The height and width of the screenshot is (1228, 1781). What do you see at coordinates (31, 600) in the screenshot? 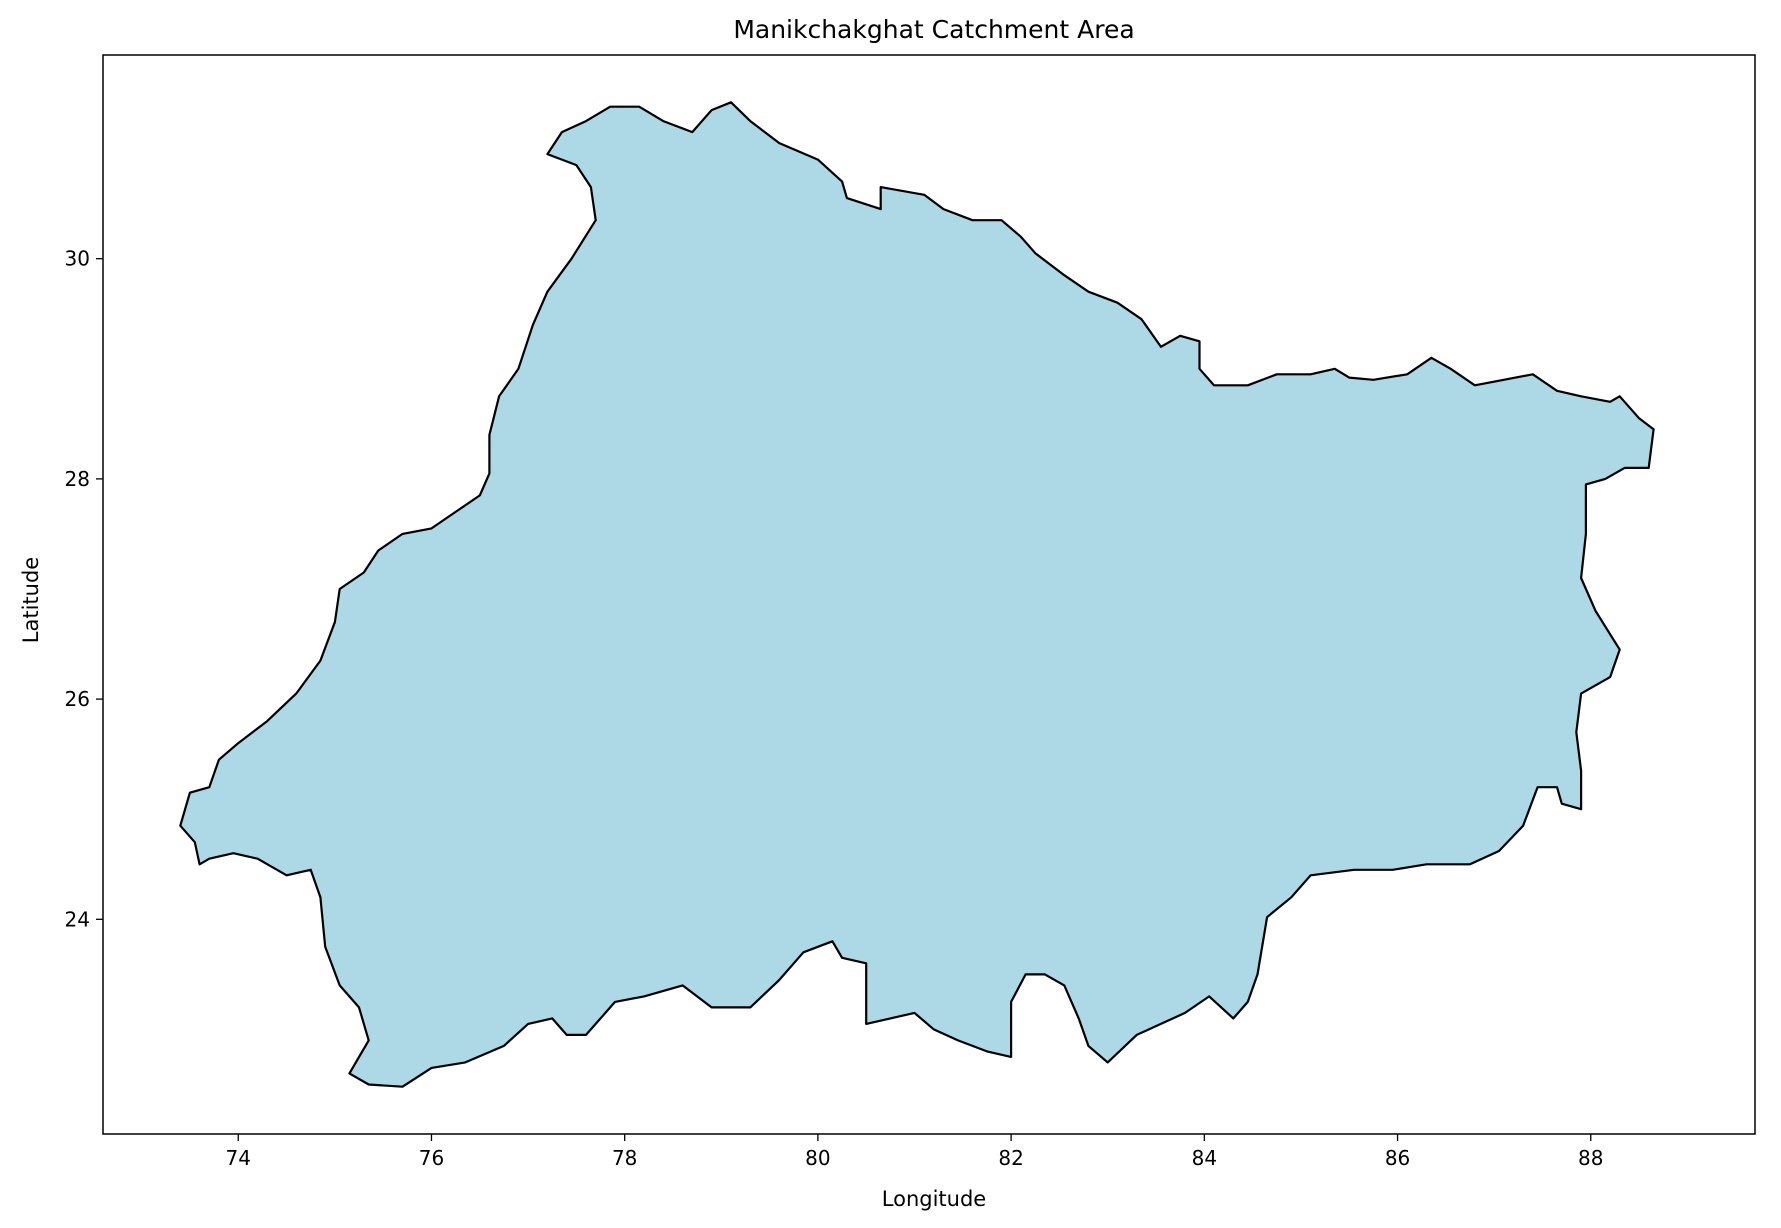
I see `y-axis-label: Latitude` at bounding box center [31, 600].